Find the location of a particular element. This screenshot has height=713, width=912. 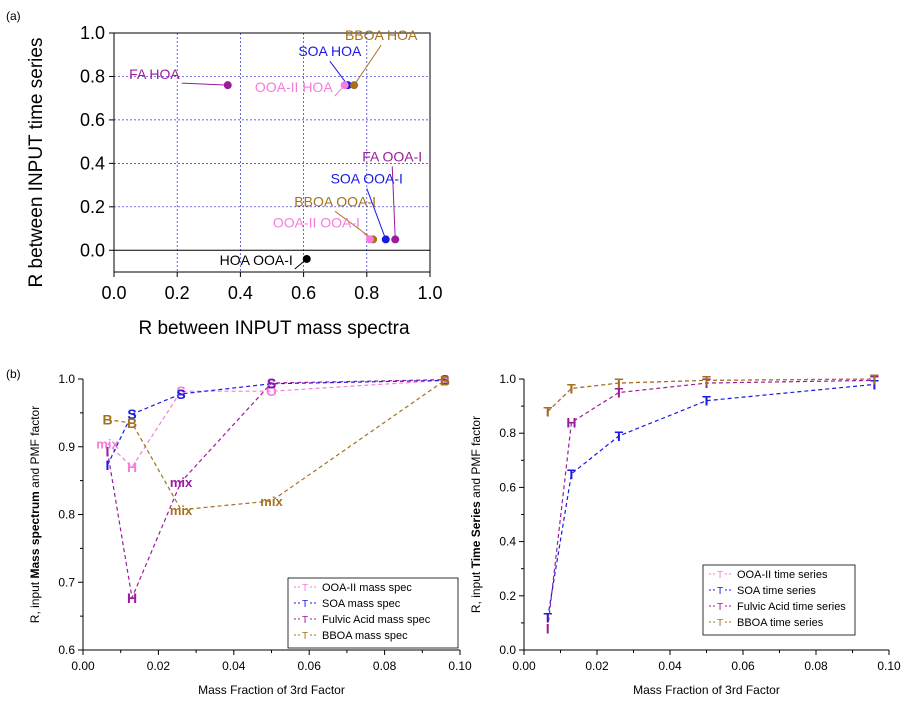

legend-box is located at coordinates (779, 600).